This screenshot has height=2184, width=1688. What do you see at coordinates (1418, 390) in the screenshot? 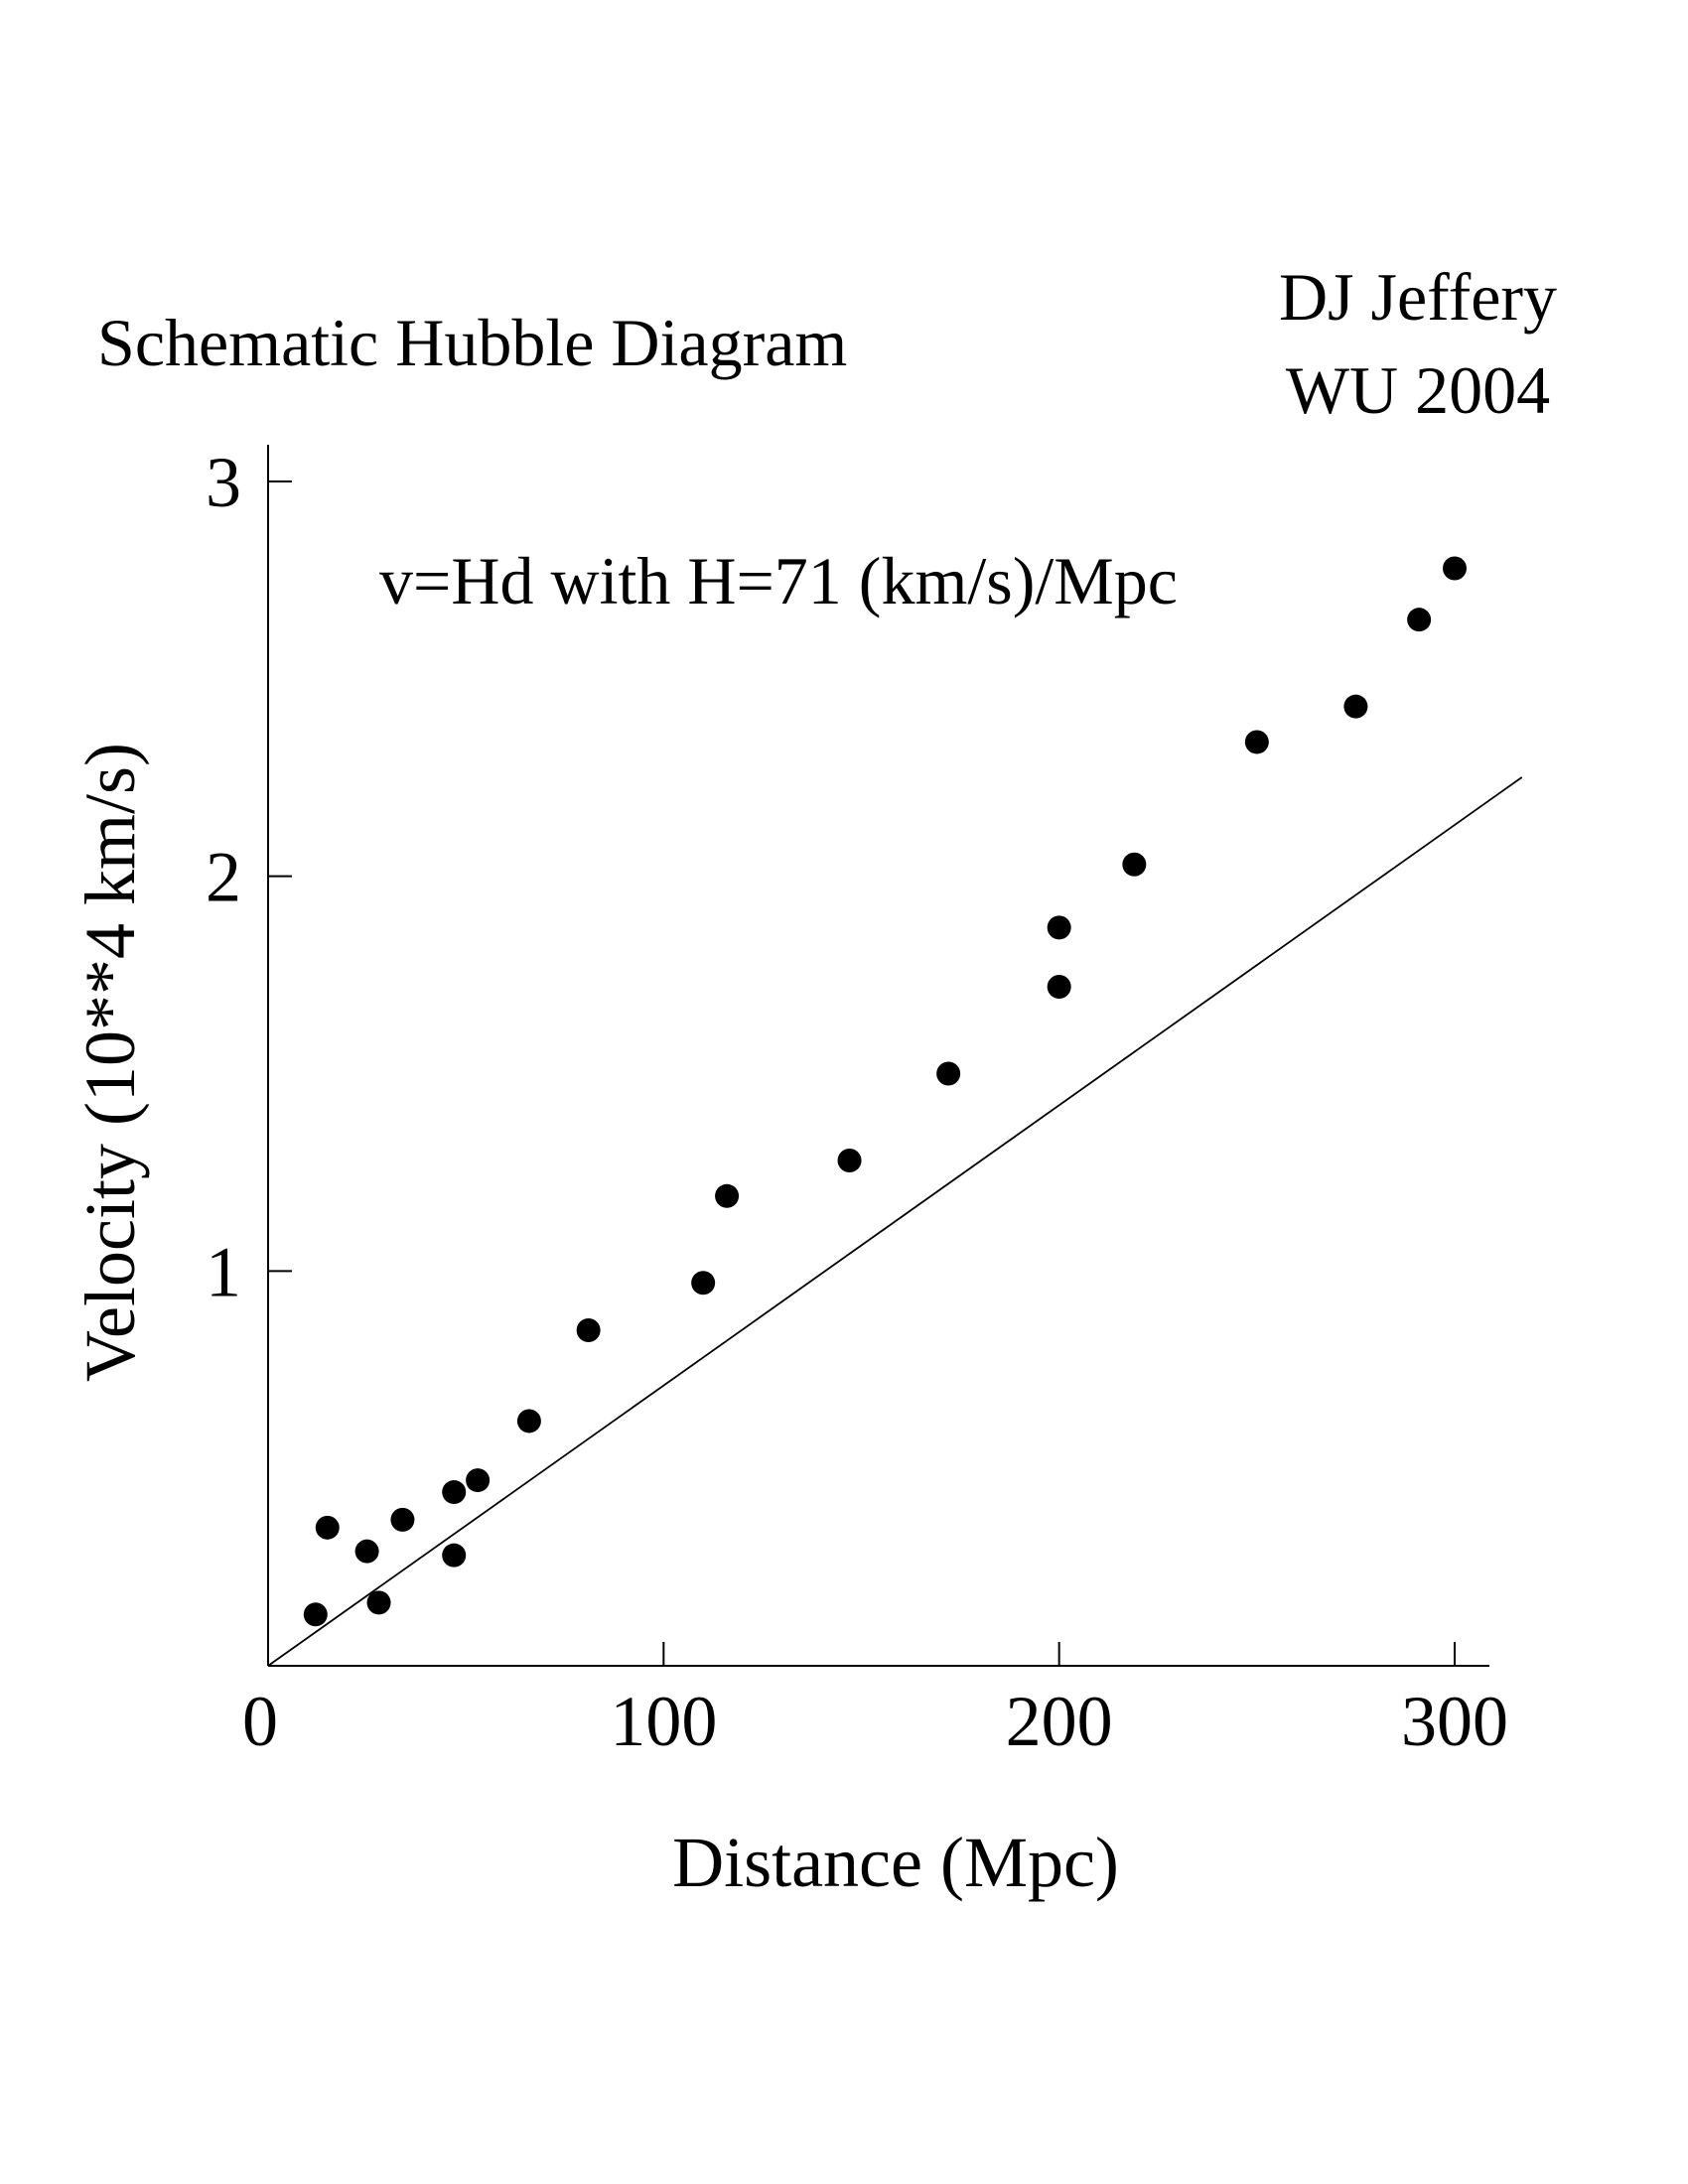
I see `credit-line-2: WU 2004` at bounding box center [1418, 390].